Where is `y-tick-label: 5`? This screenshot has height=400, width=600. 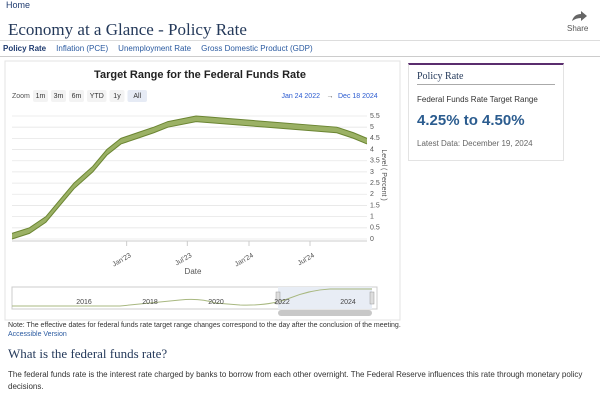 y-tick-label: 5 is located at coordinates (372, 127).